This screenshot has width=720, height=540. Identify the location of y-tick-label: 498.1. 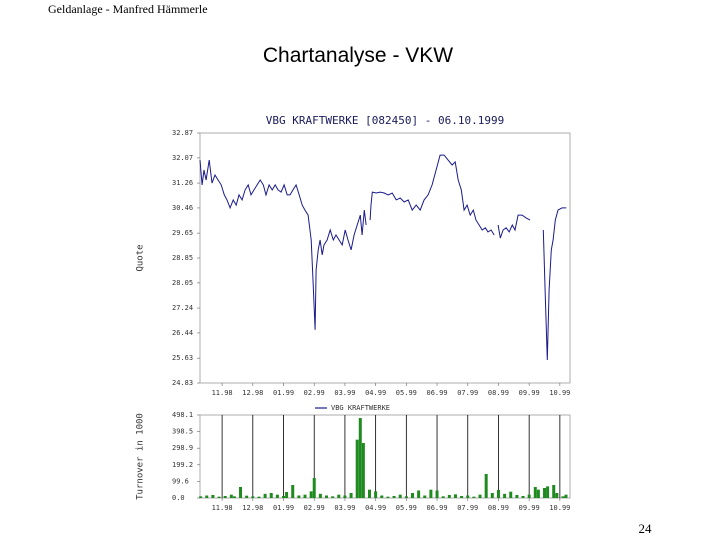
(182, 415).